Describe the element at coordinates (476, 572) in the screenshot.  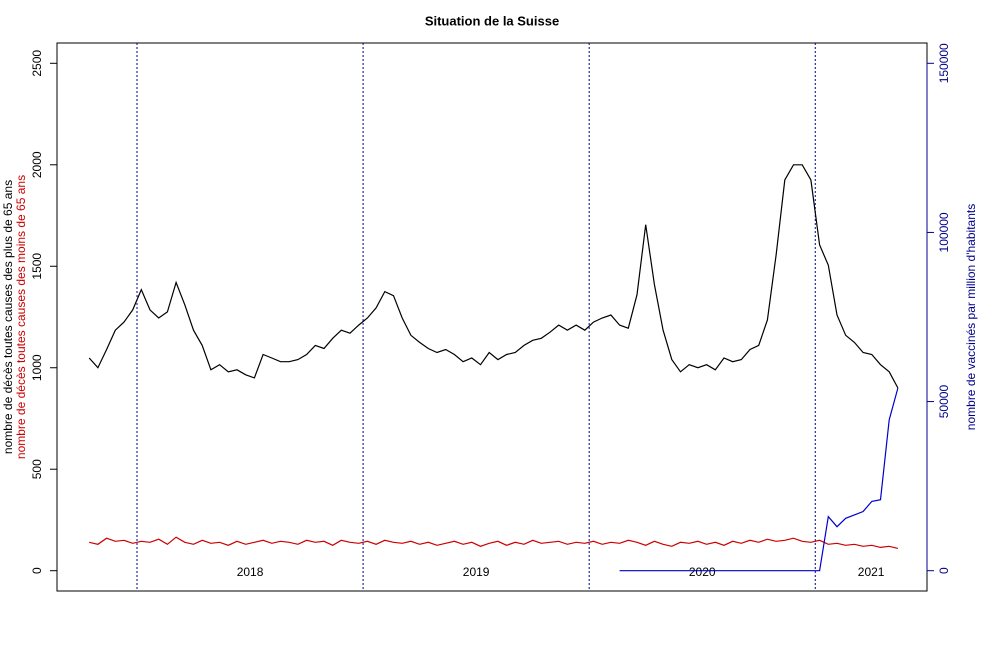
I see `year-label: 2019` at that location.